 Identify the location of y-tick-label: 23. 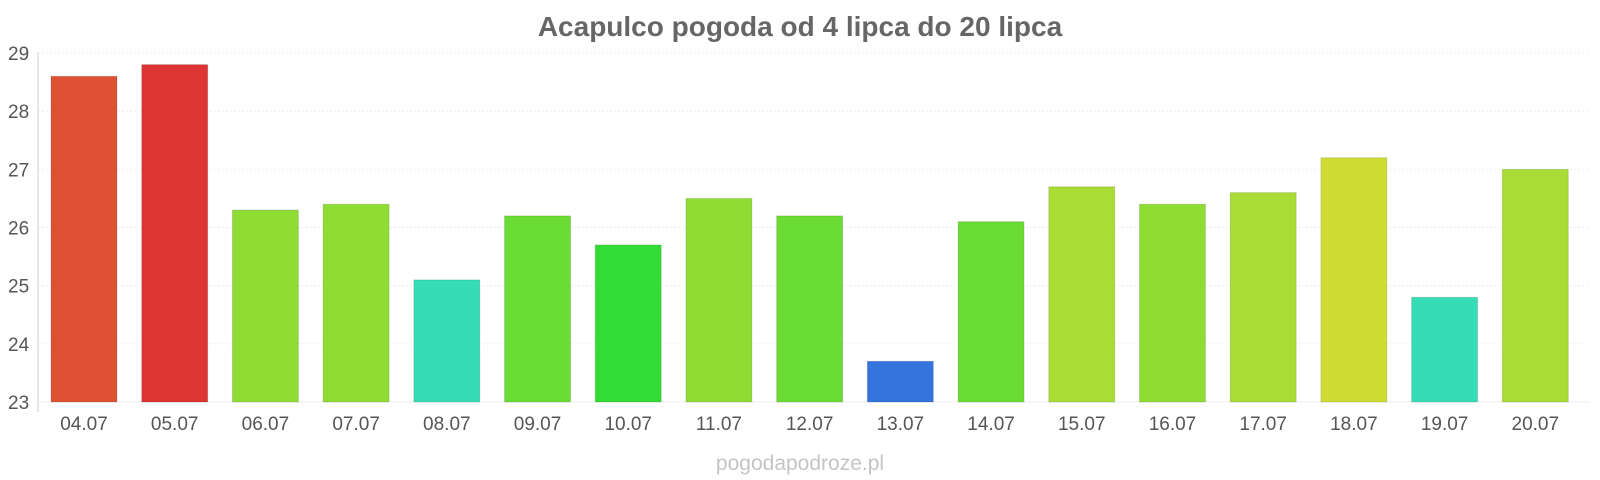
(18, 403).